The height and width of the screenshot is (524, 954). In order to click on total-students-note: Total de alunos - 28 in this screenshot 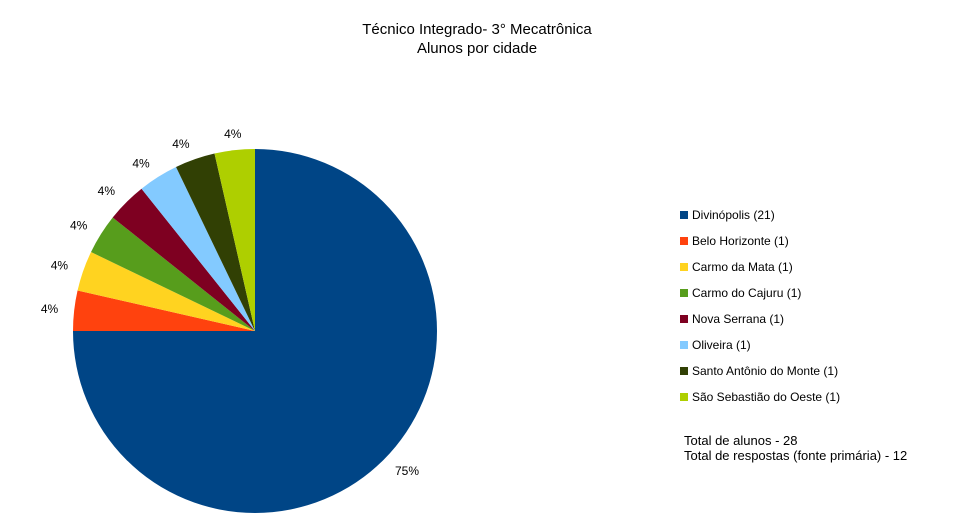, I will do `click(741, 440)`.